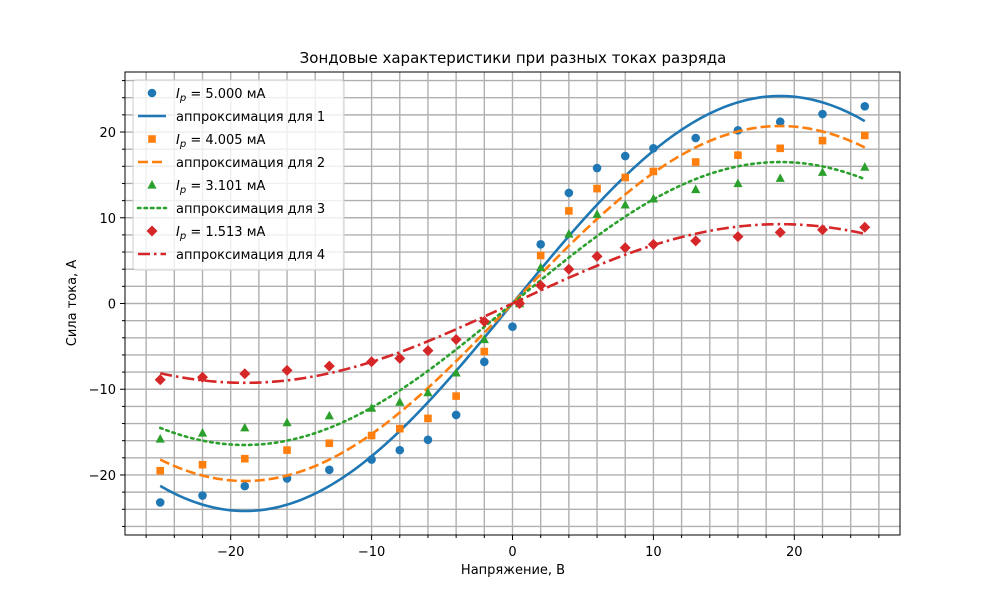  I want to click on legend-label: аппроксимация для 2, so click(250, 163).